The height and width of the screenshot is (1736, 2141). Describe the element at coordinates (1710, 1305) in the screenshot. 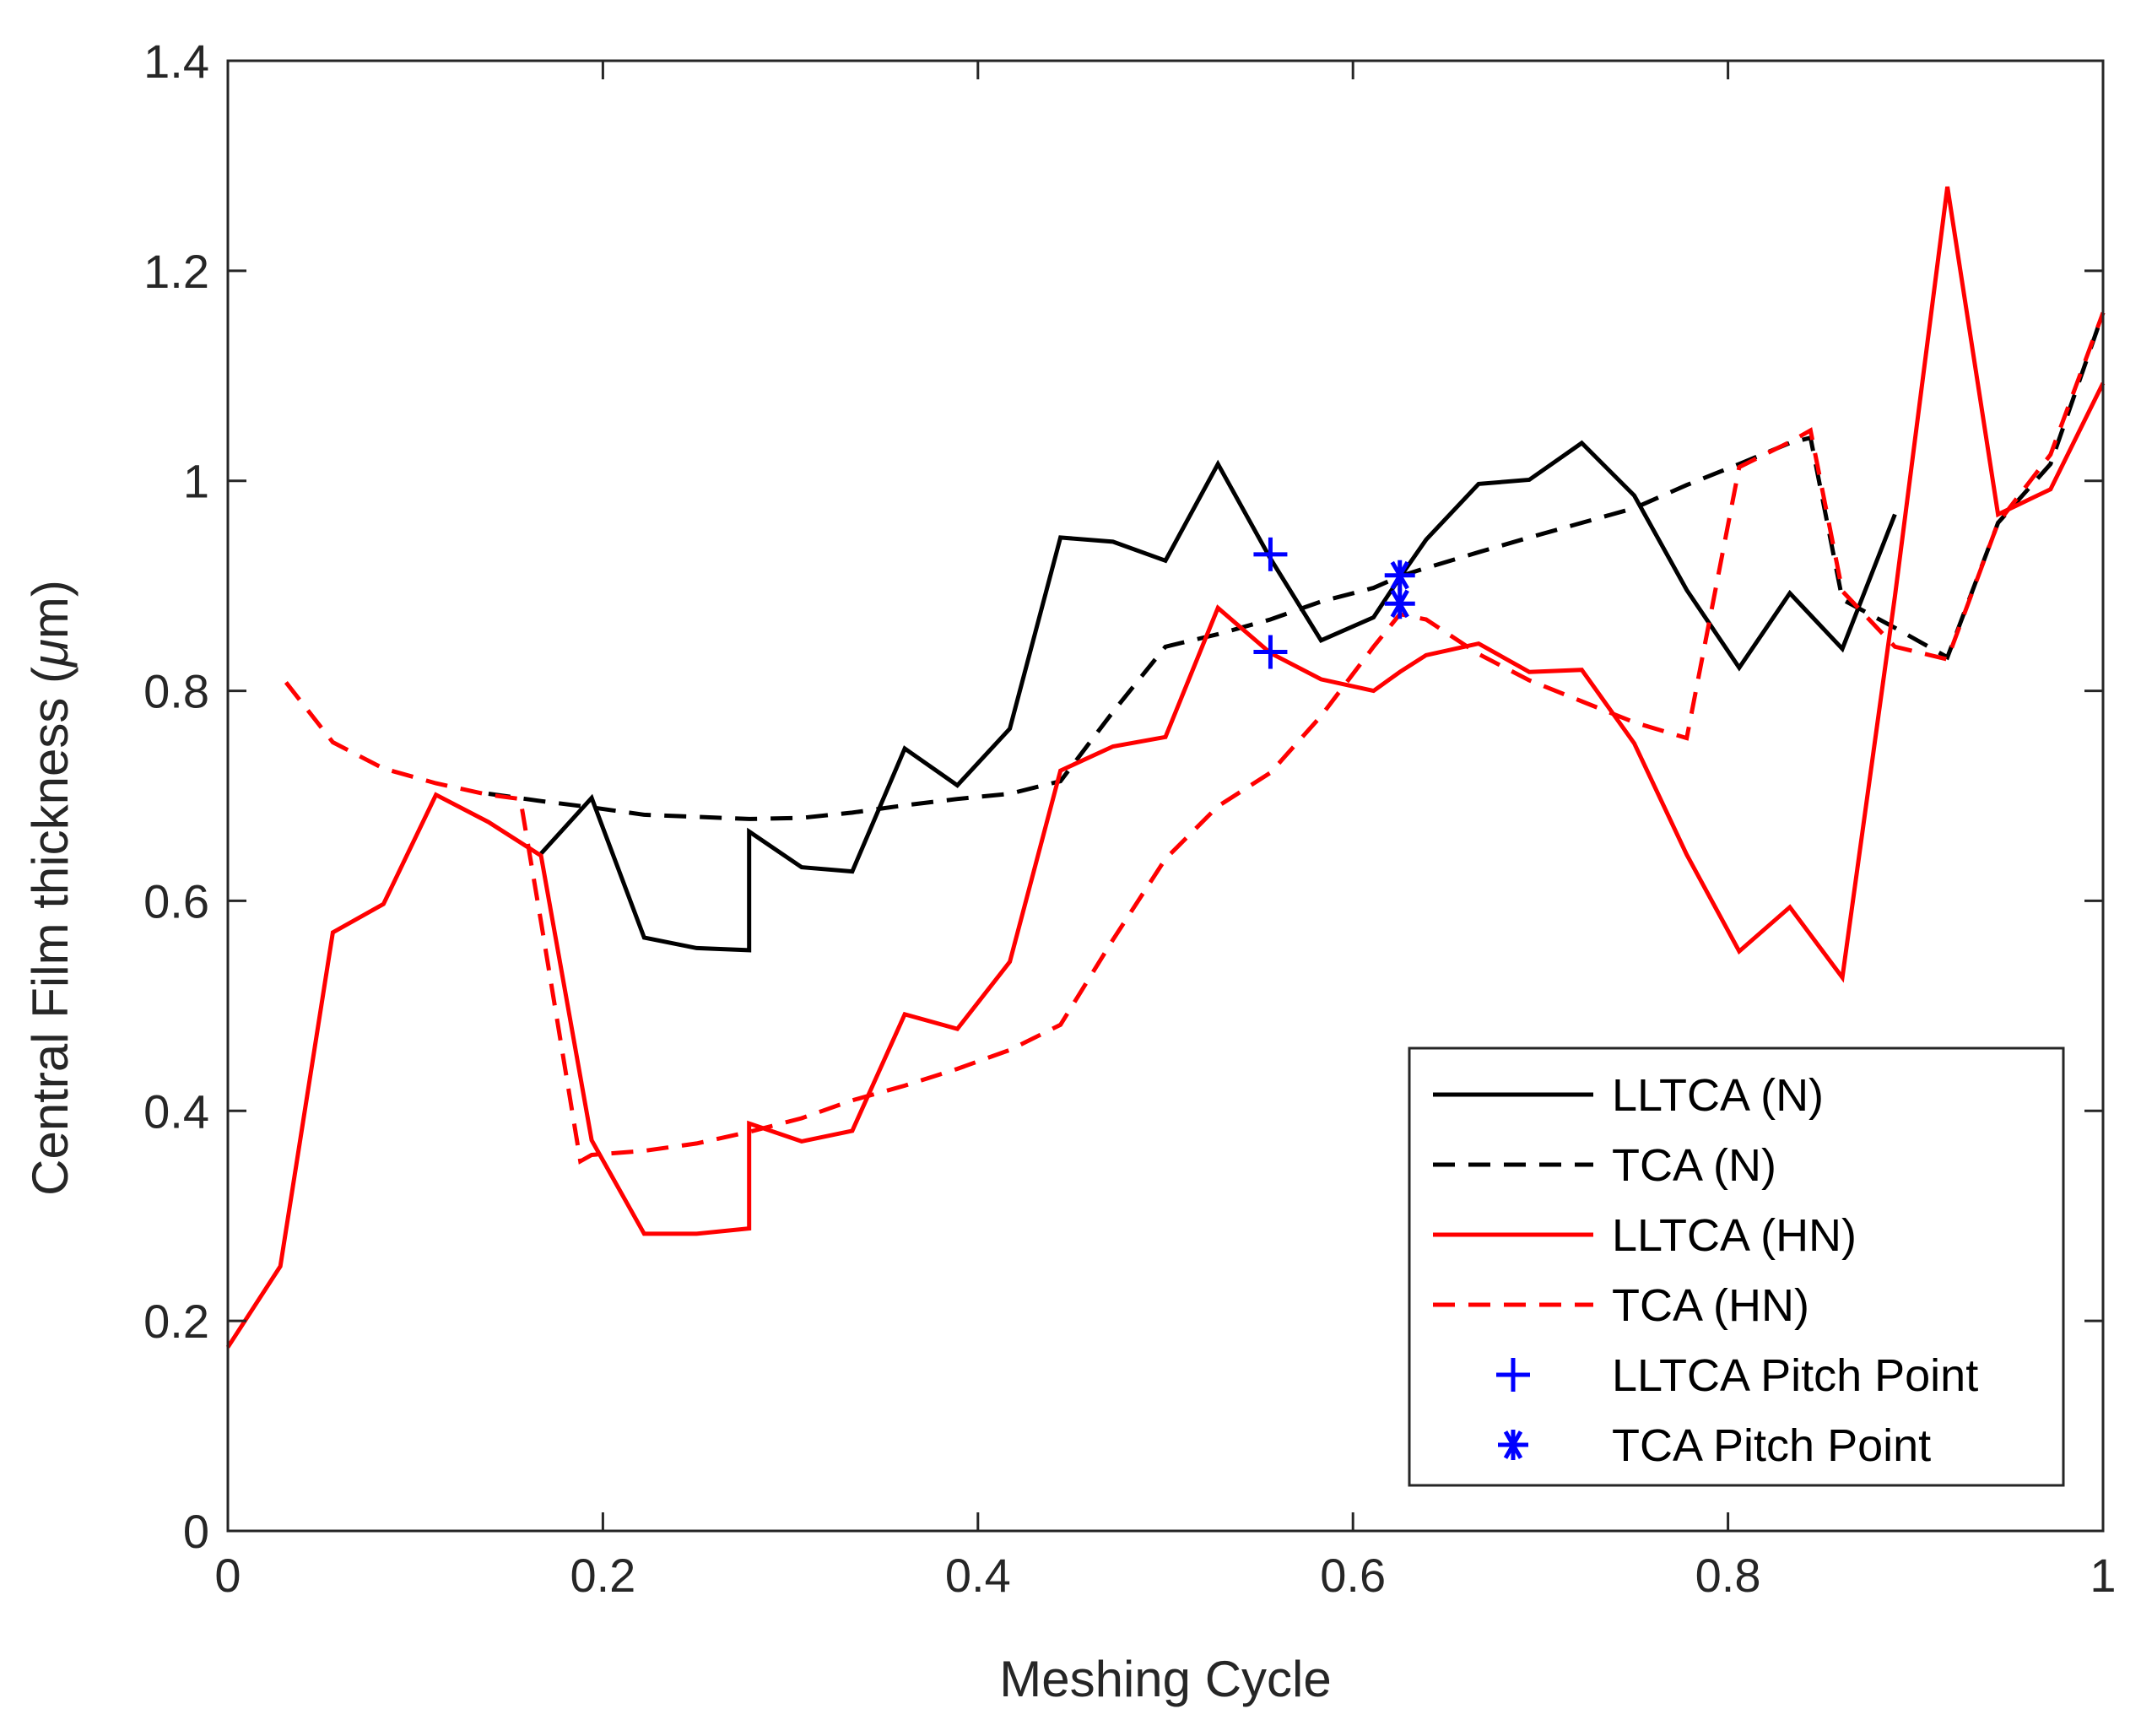

I see `legend-entry-tca-hn-label: TCA (HN)` at that location.